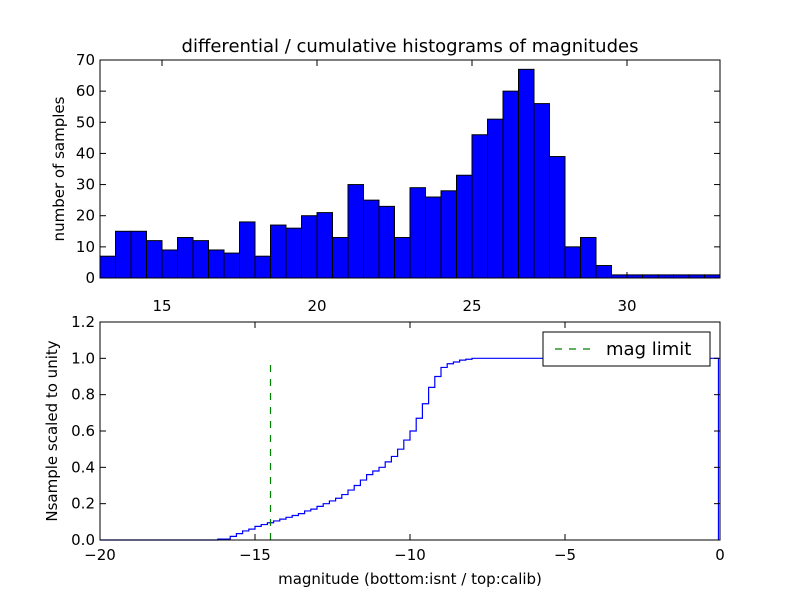 This screenshot has width=800, height=600. What do you see at coordinates (648, 349) in the screenshot?
I see `legend-label-mag-limit: mag limit` at bounding box center [648, 349].